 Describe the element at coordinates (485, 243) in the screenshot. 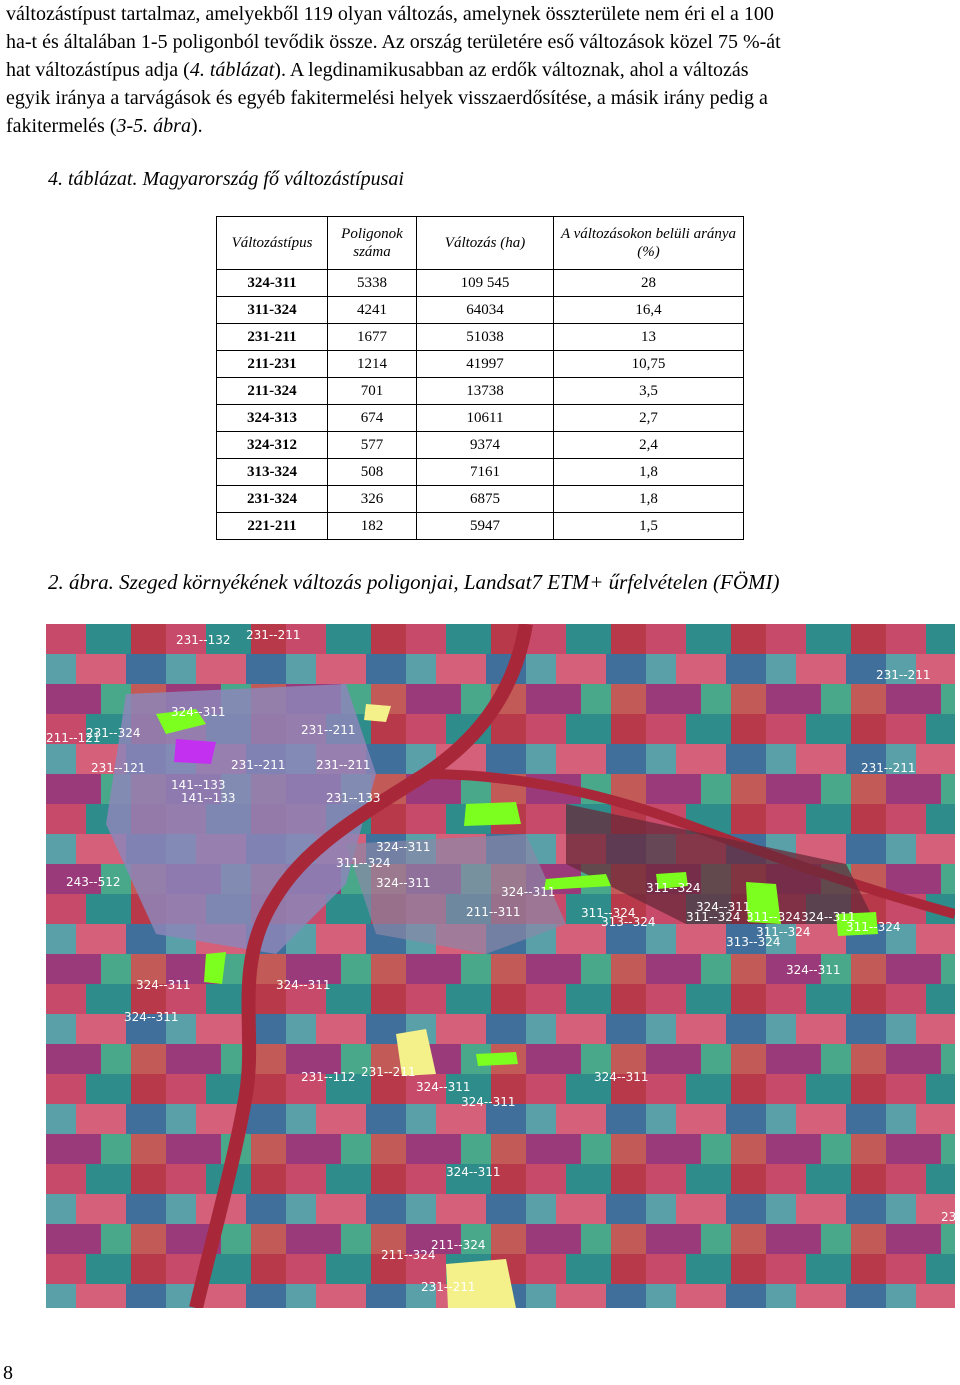

I see `column-header: Változás (ha)` at that location.